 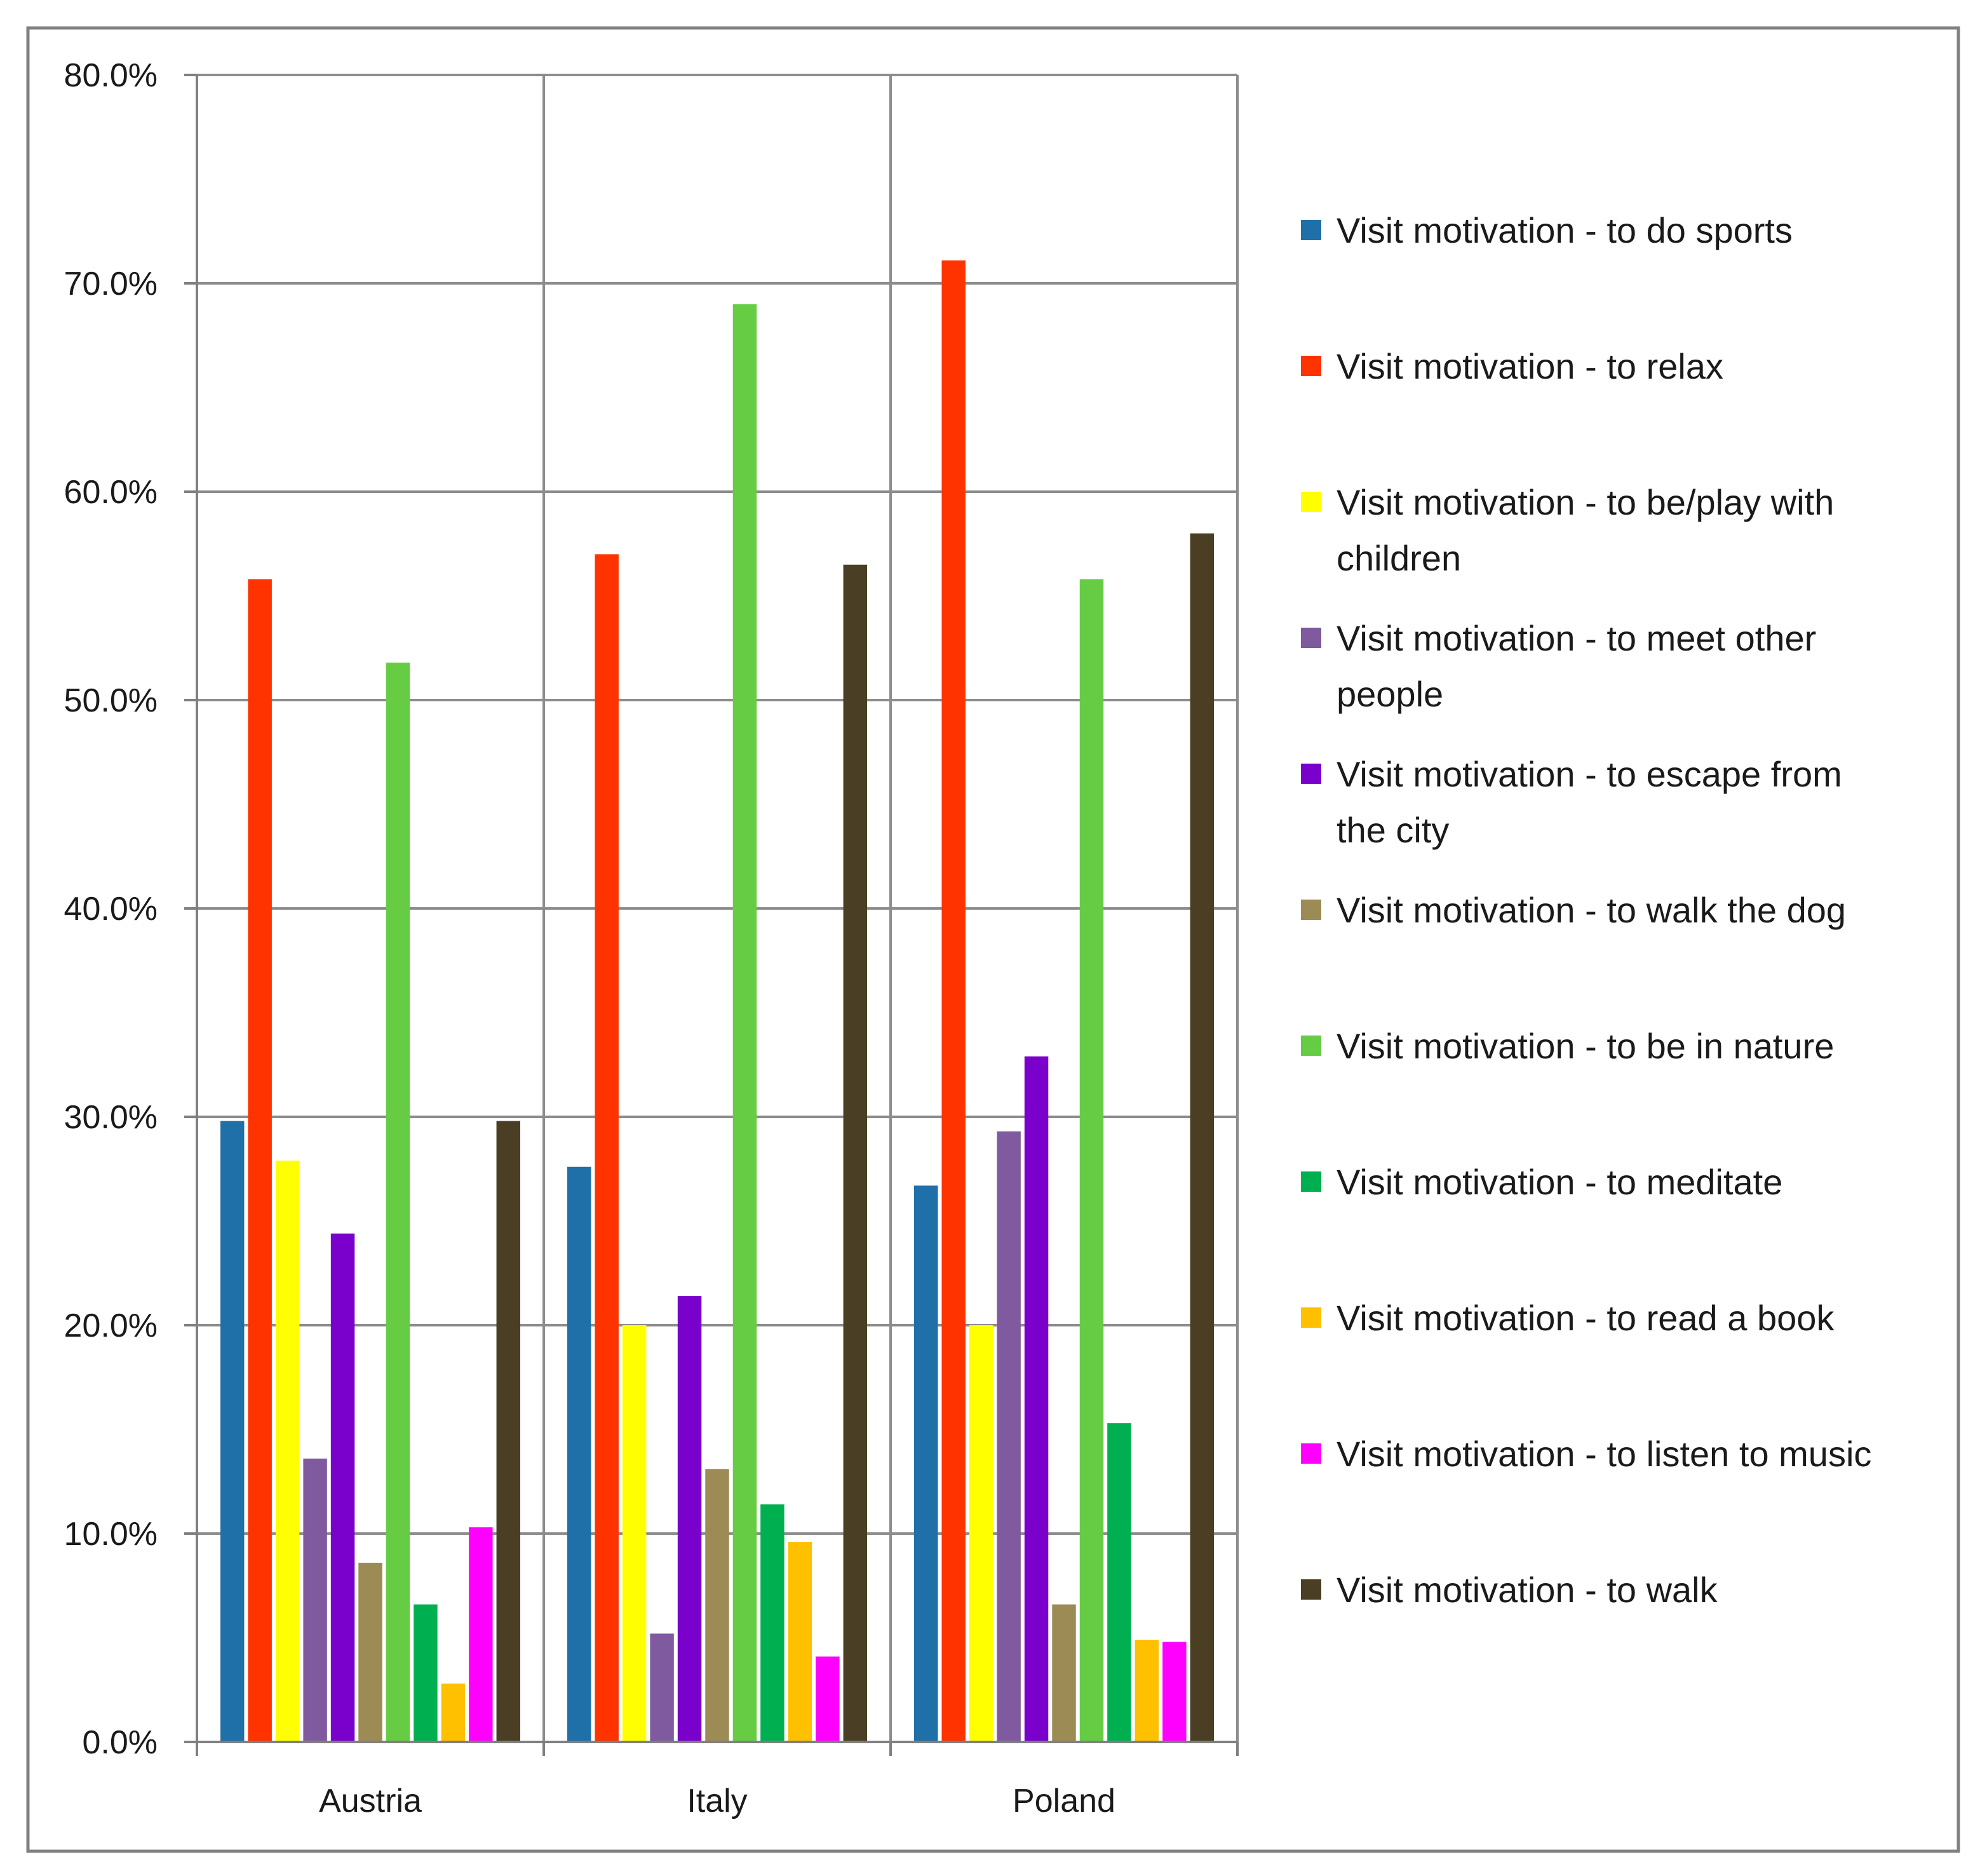 What do you see at coordinates (1064, 1801) in the screenshot?
I see `x-tick-label: Poland` at bounding box center [1064, 1801].